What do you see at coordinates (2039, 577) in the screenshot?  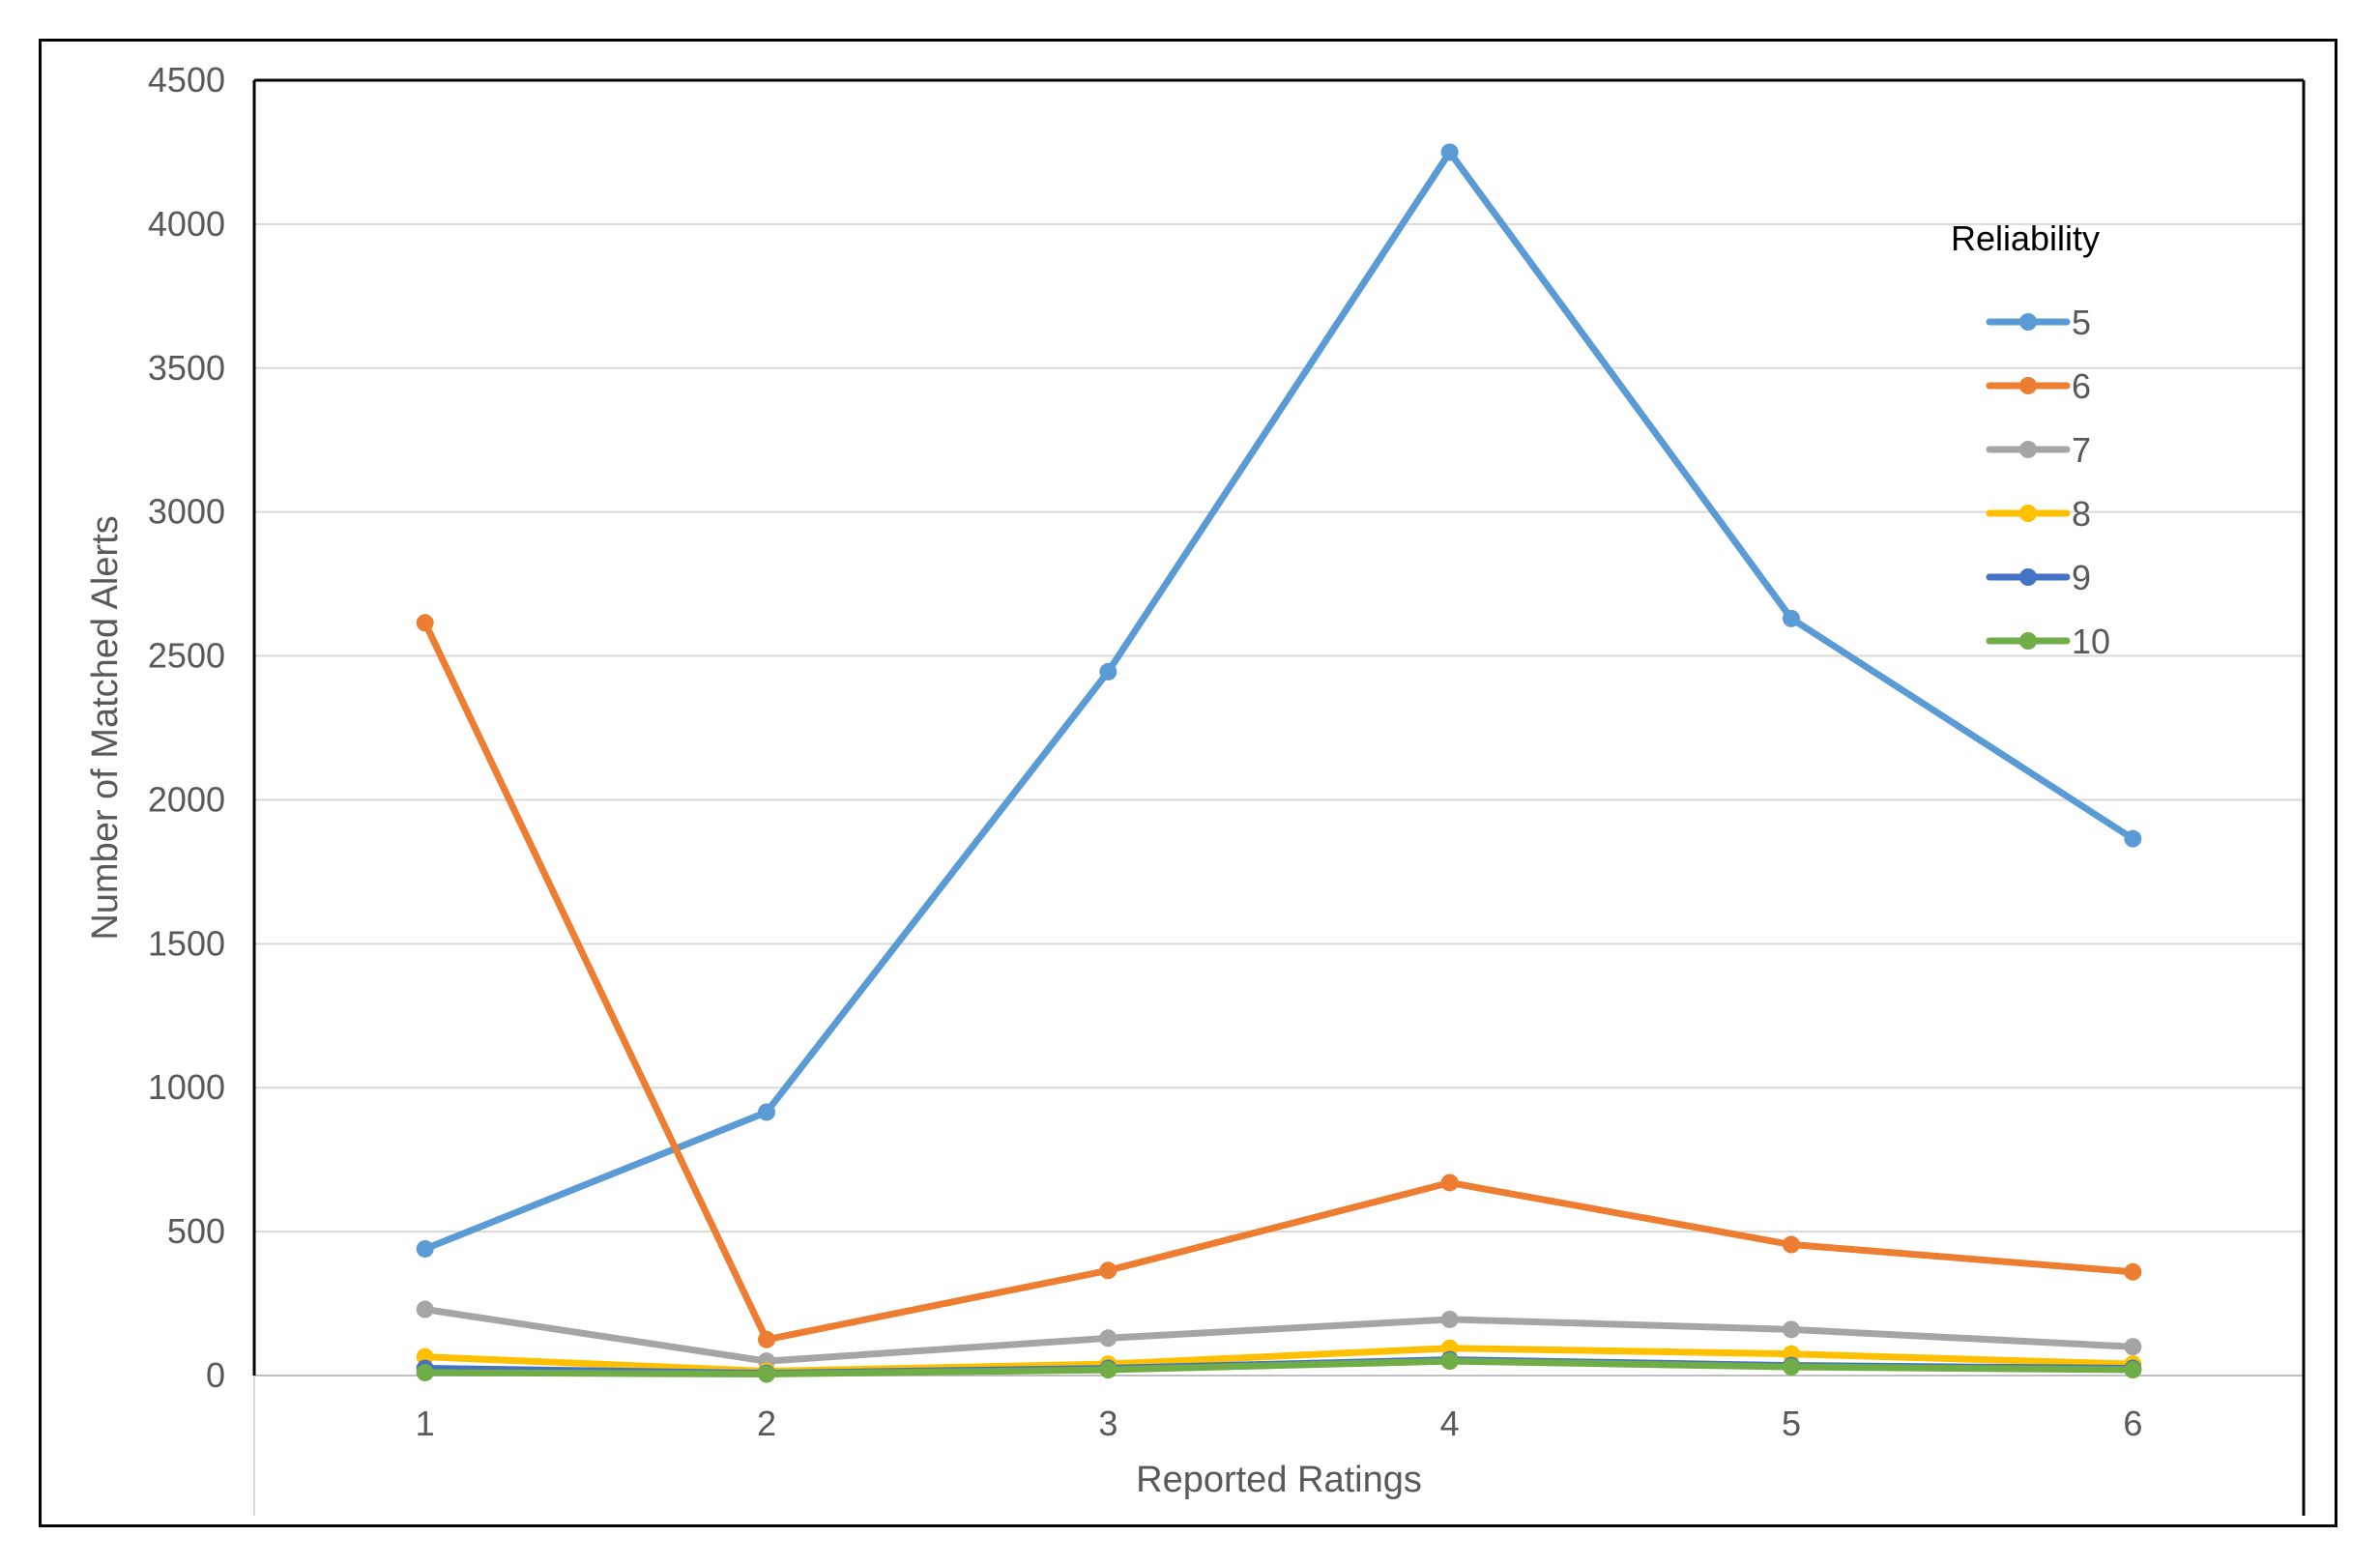 I see `legend-item-9: 9` at bounding box center [2039, 577].